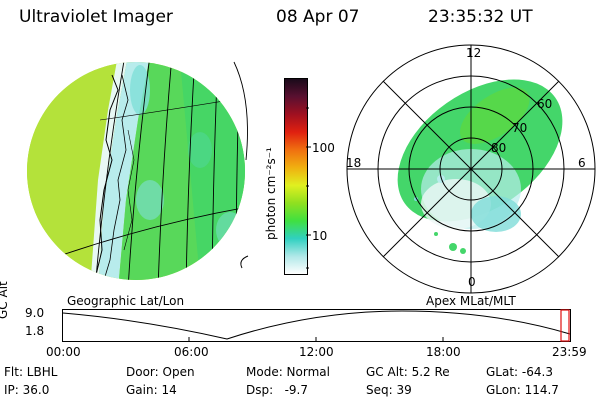 The image size is (600, 400). Describe the element at coordinates (35, 313) in the screenshot. I see `alt-plot-ytick-high: 9.0` at that location.